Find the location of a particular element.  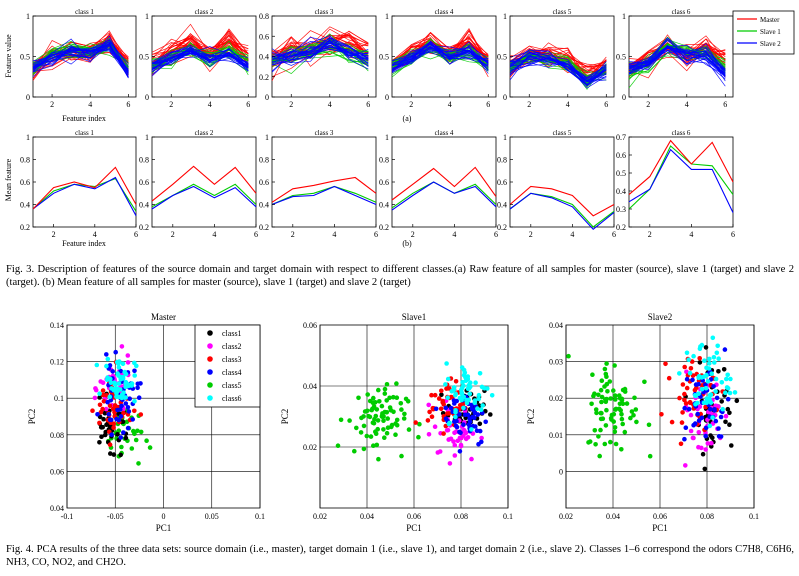

fig3b-axes-box is located at coordinates (444, 182).